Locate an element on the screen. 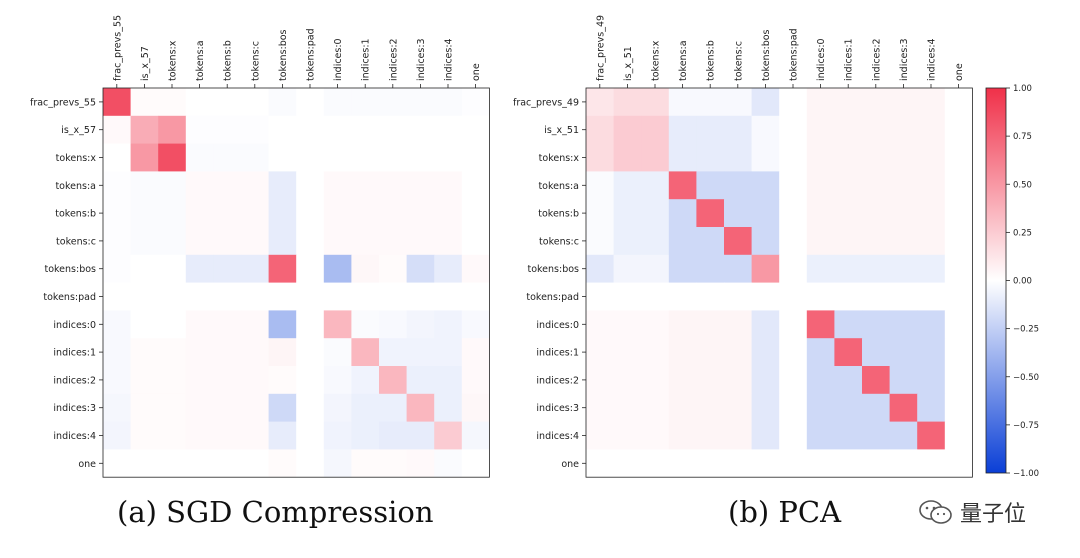 The width and height of the screenshot is (1080, 558). y-tick-label-indices-1: indices:1 is located at coordinates (74, 353).